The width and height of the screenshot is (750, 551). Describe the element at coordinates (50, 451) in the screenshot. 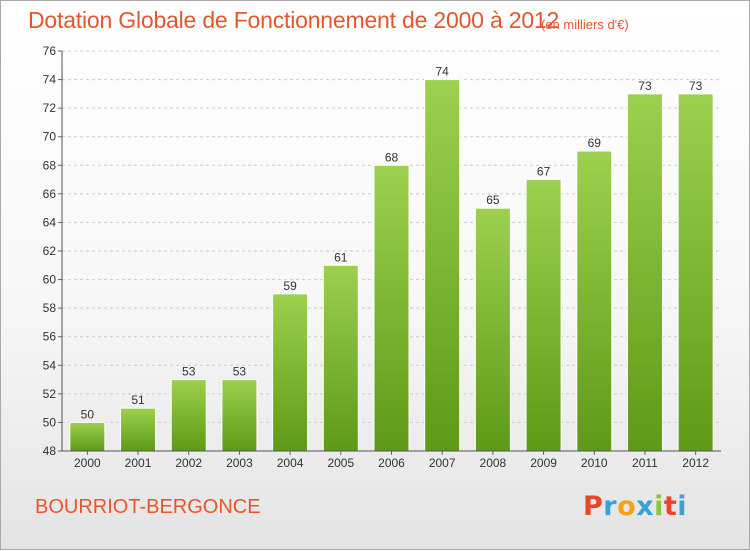

I see `y-tick-label: 48` at that location.